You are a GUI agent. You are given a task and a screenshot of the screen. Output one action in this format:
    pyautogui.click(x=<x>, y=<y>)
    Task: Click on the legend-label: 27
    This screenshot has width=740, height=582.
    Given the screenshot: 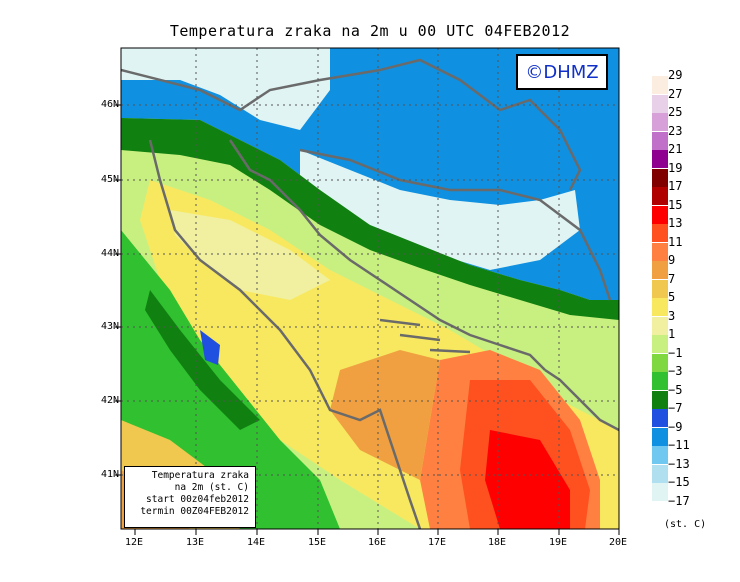 What is the action you would take?
    pyautogui.click(x=675, y=93)
    